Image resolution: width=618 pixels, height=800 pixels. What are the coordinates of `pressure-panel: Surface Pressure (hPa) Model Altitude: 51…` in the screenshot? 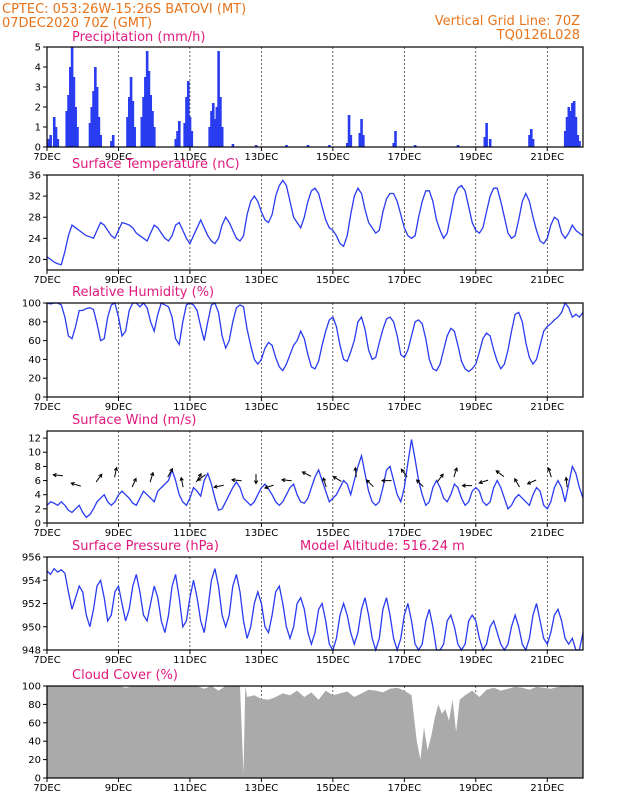 It's located at (303, 602).